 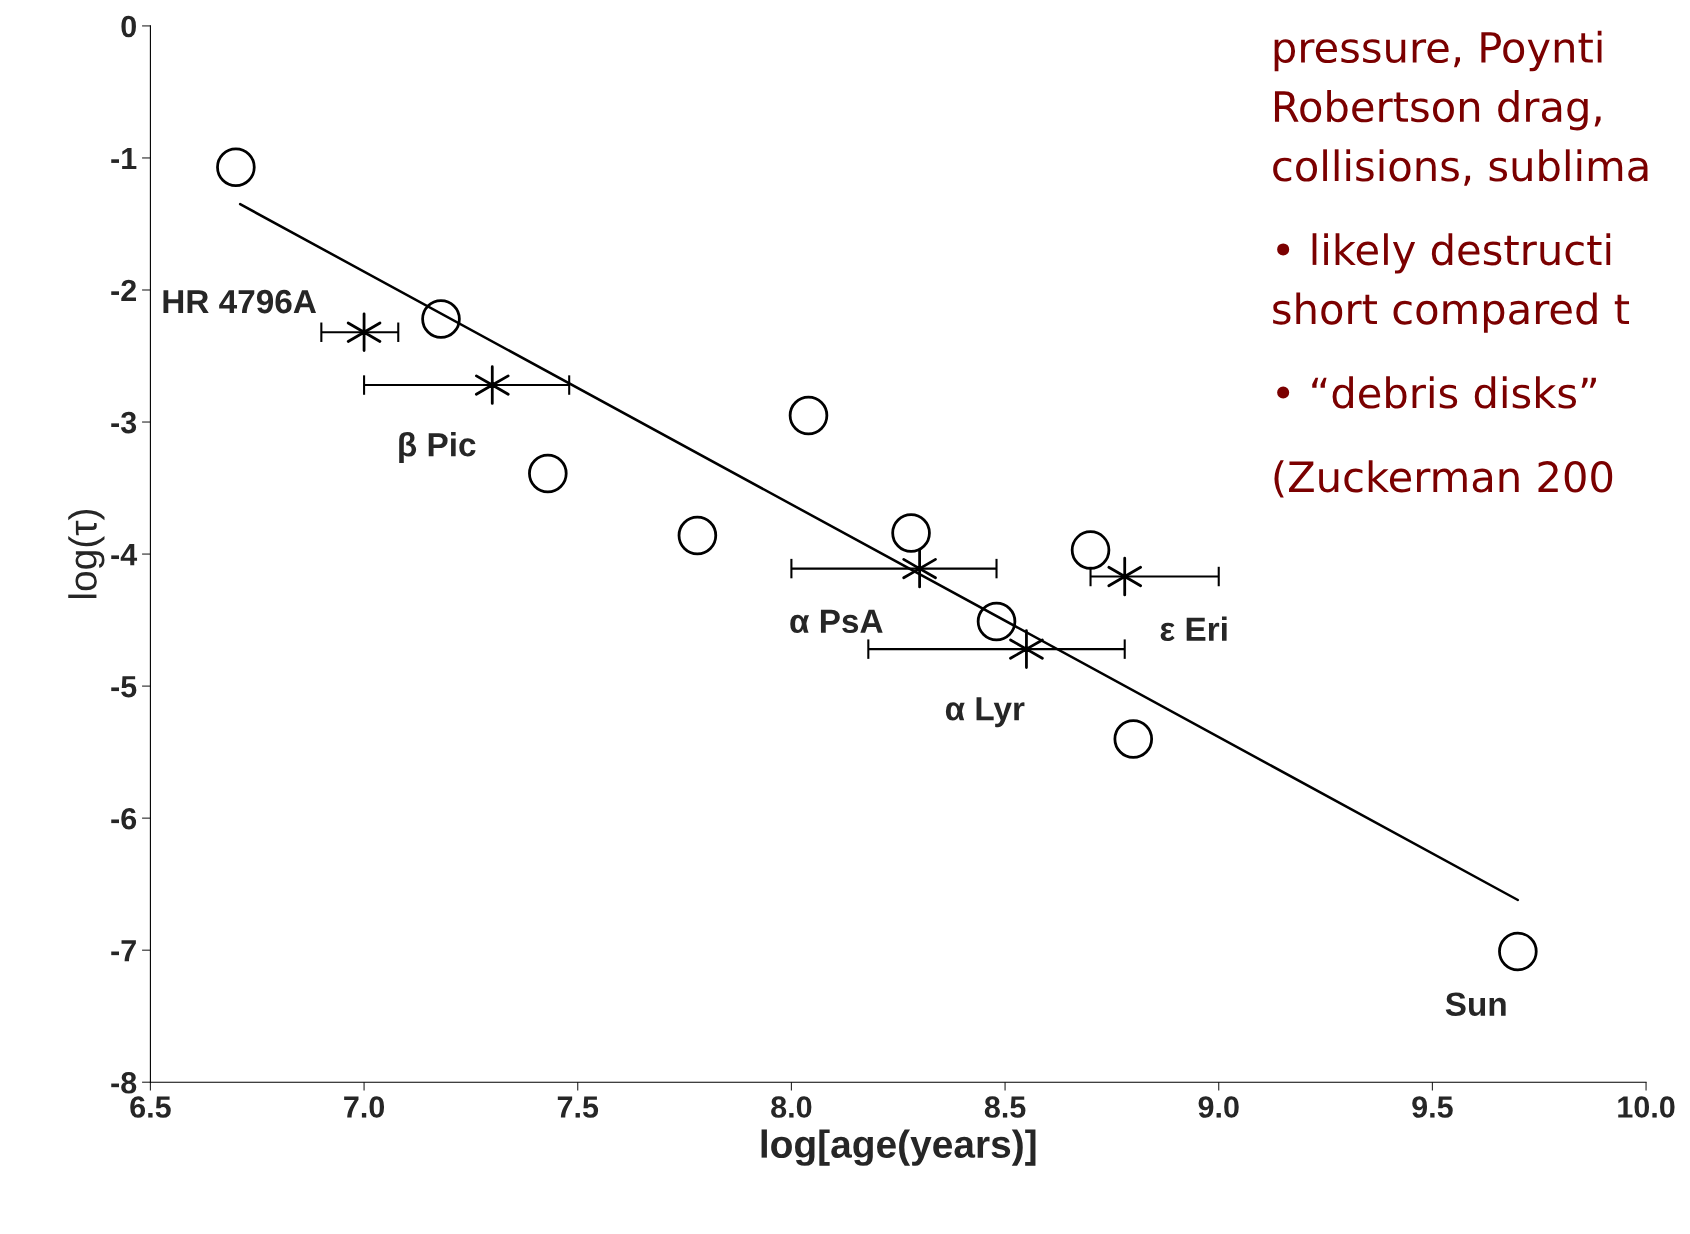 What do you see at coordinates (1475, 1004) in the screenshot?
I see `annotation: Sun` at bounding box center [1475, 1004].